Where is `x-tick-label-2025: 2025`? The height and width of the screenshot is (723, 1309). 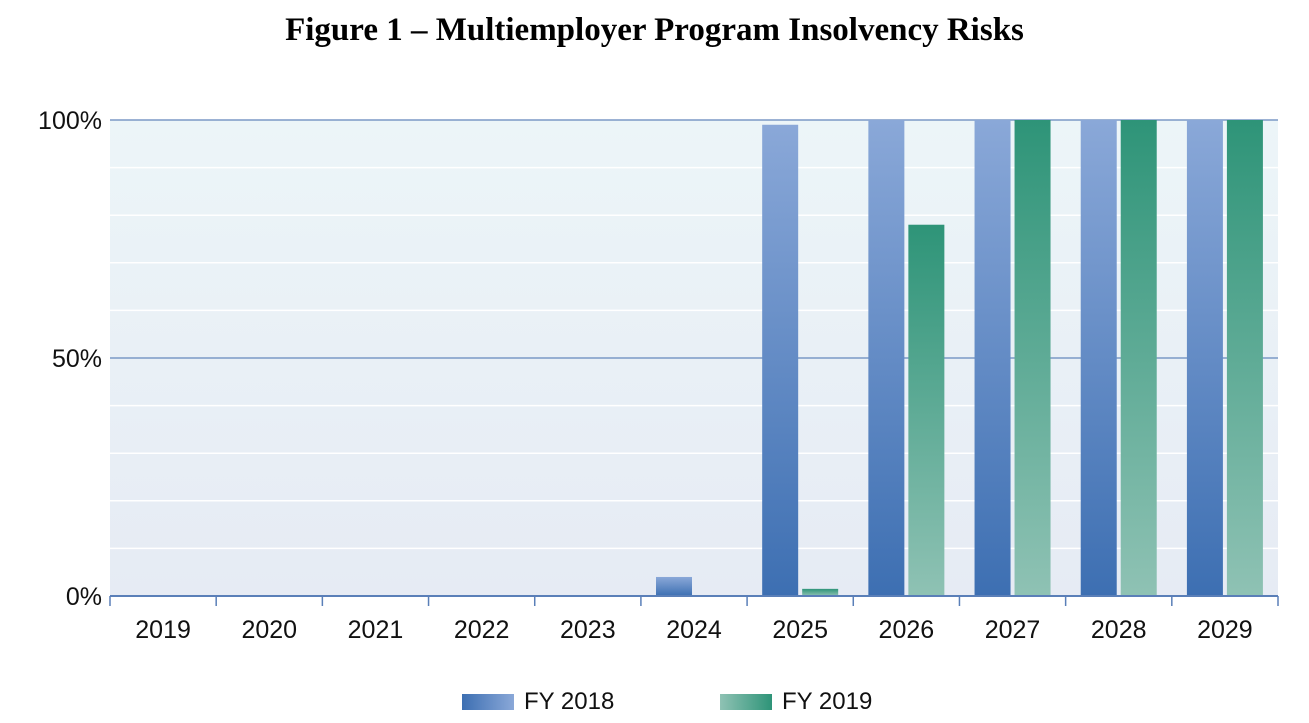
x-tick-label-2025: 2025 is located at coordinates (800, 630).